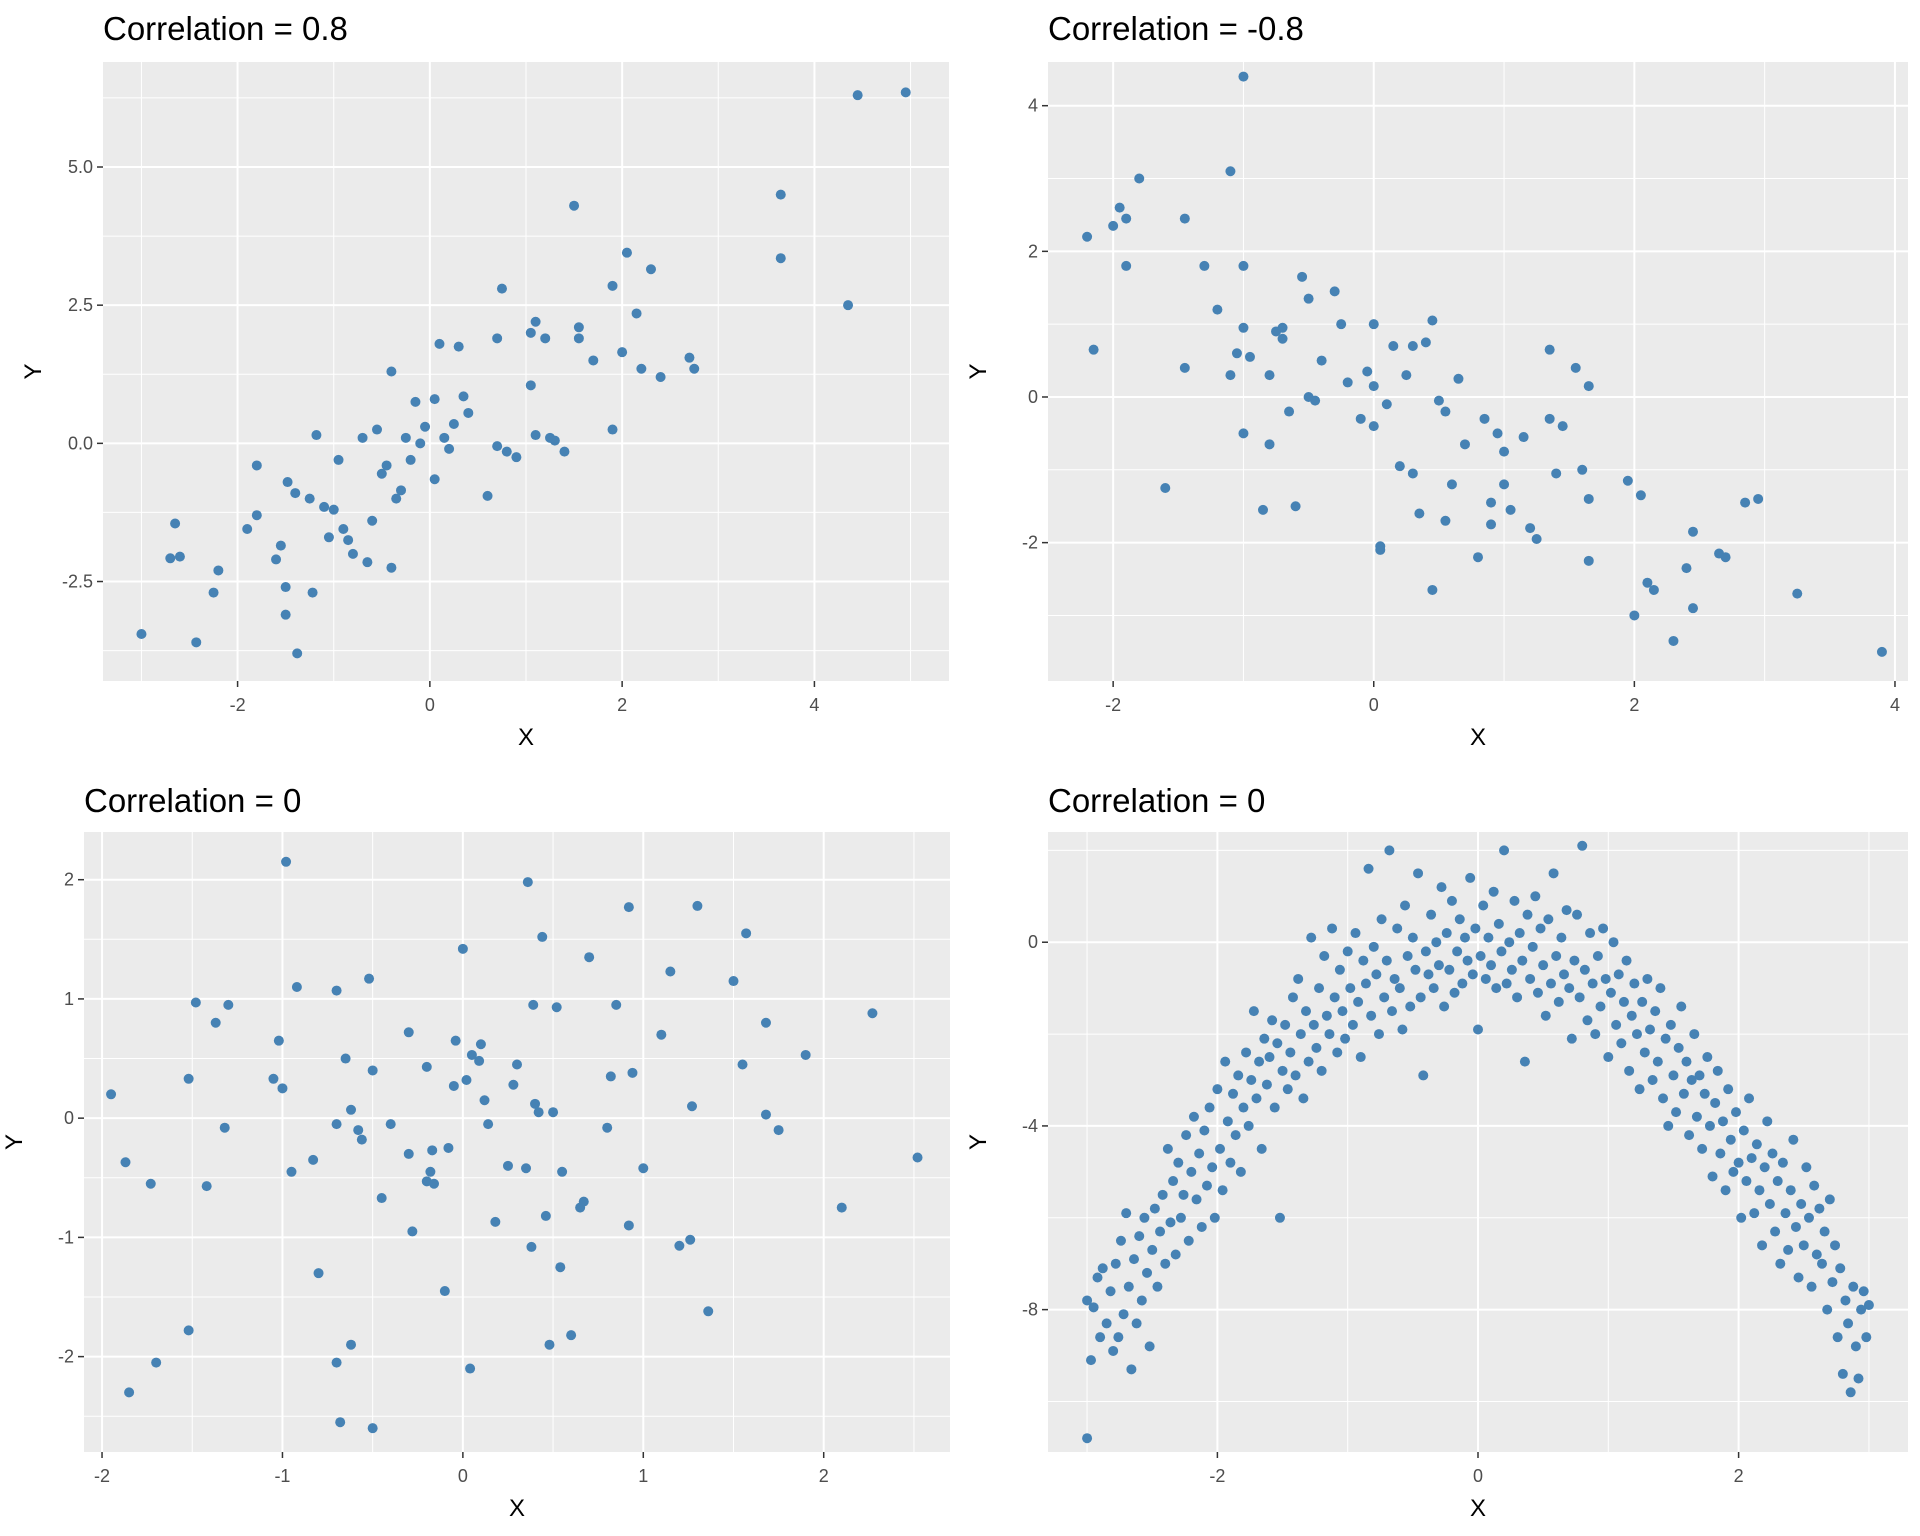 The height and width of the screenshot is (1536, 1920). Describe the element at coordinates (69, 1118) in the screenshot. I see `y-tick-label: 0` at that location.